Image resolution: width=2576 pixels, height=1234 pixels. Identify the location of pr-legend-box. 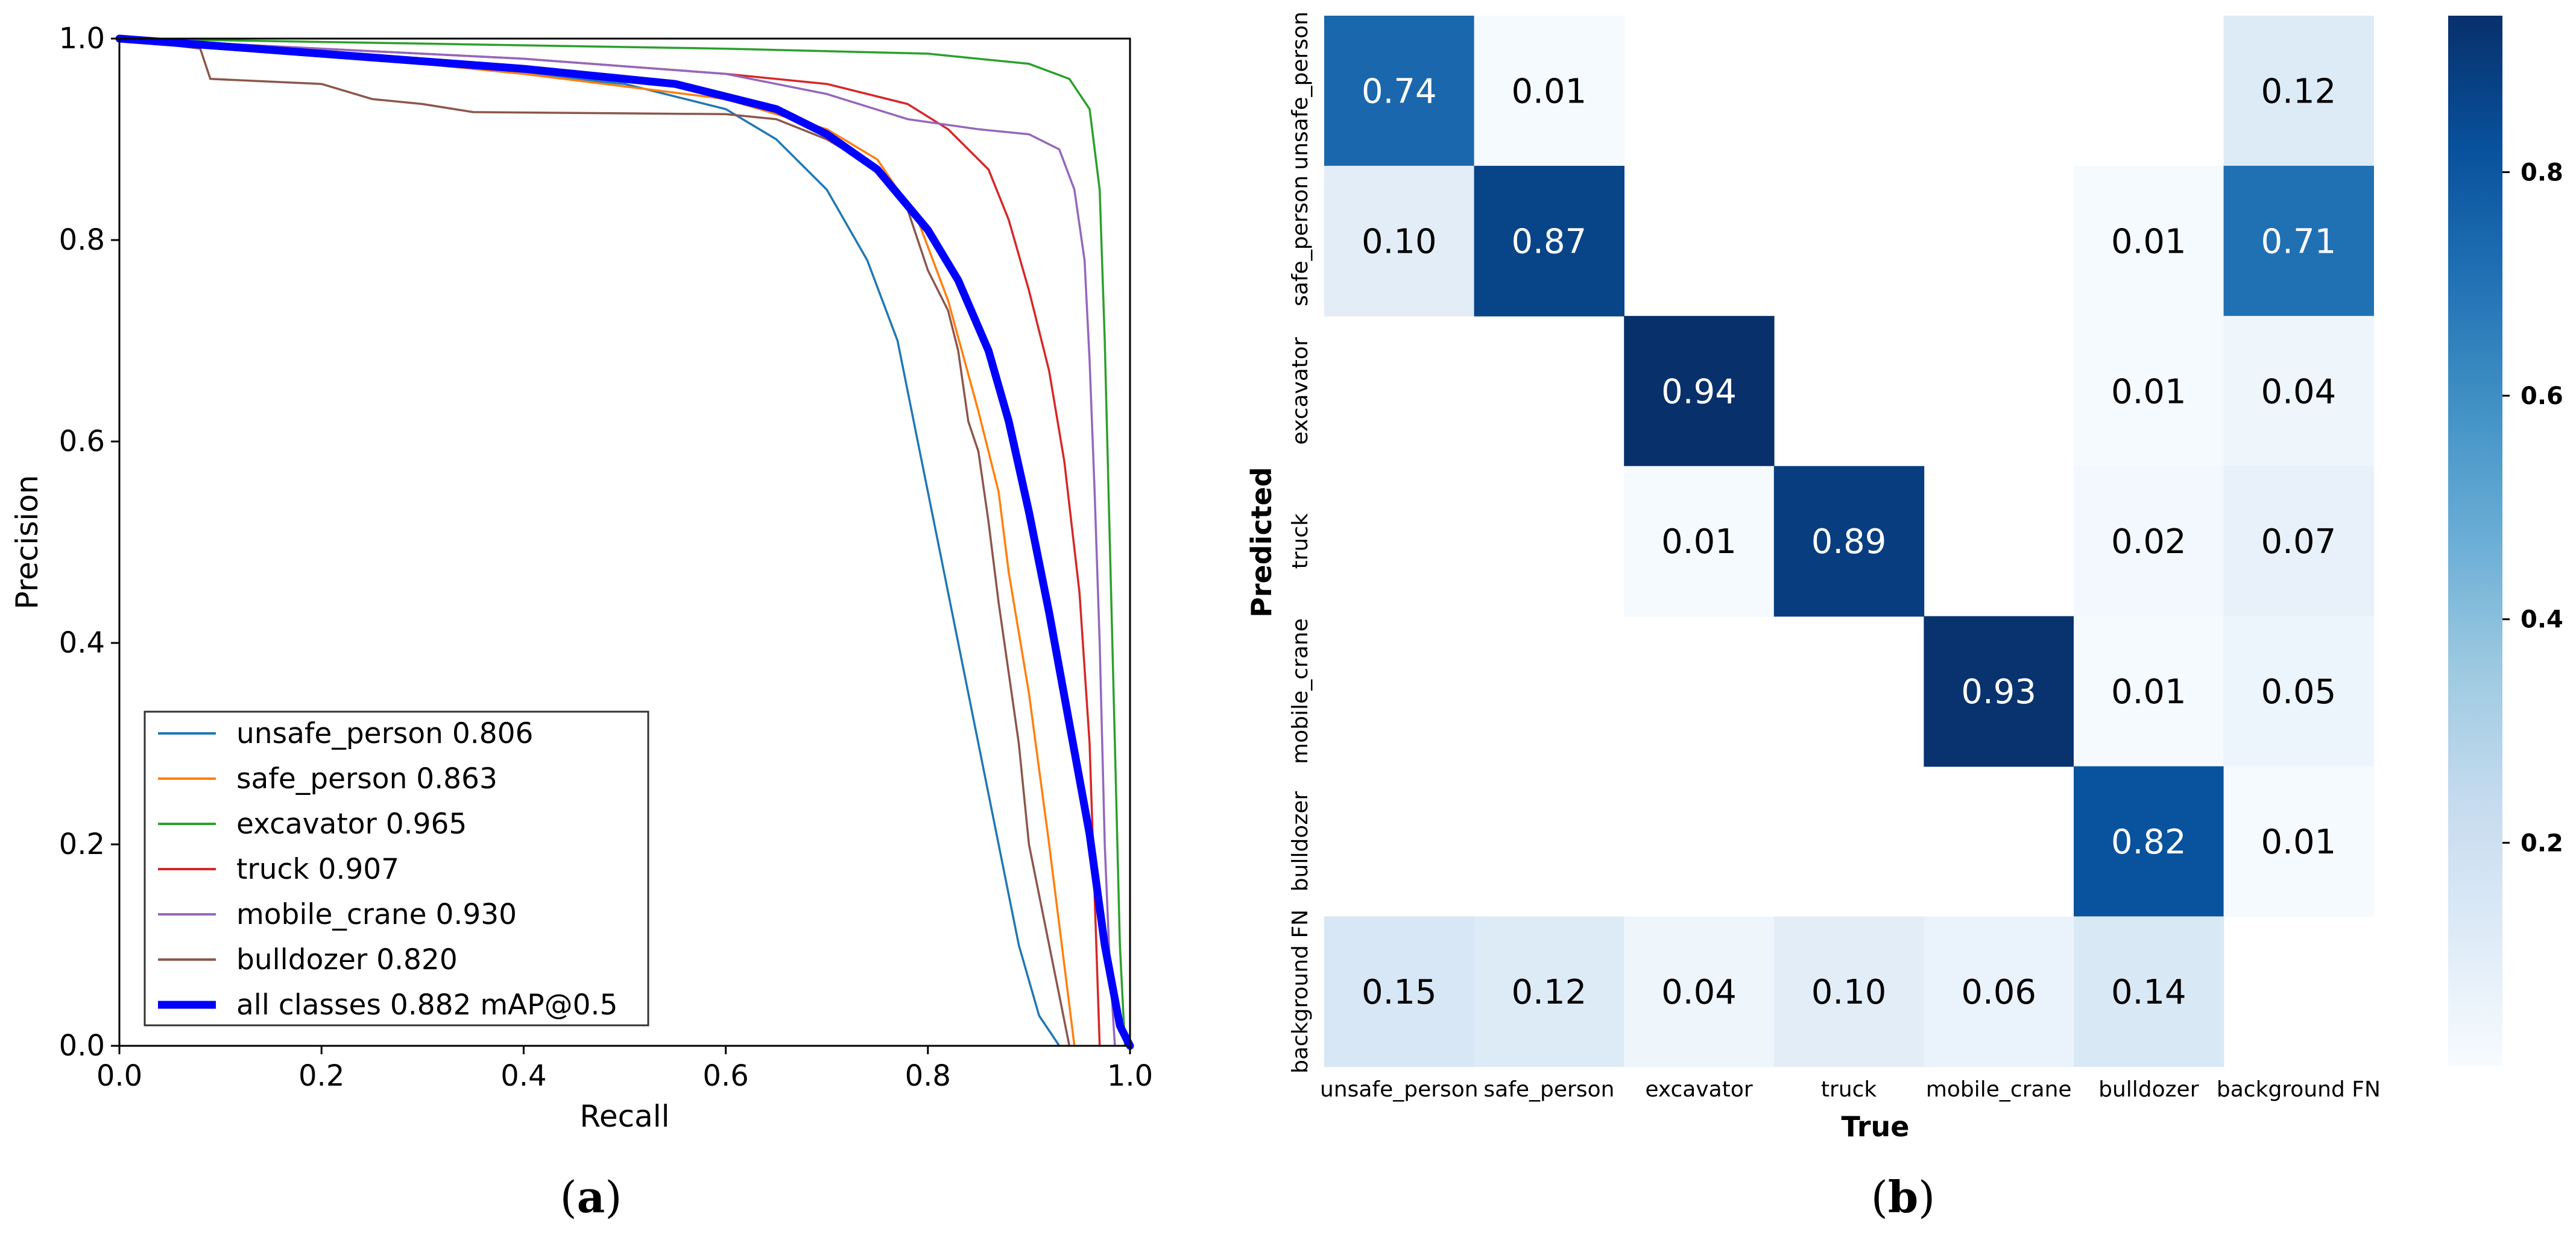
(396, 868).